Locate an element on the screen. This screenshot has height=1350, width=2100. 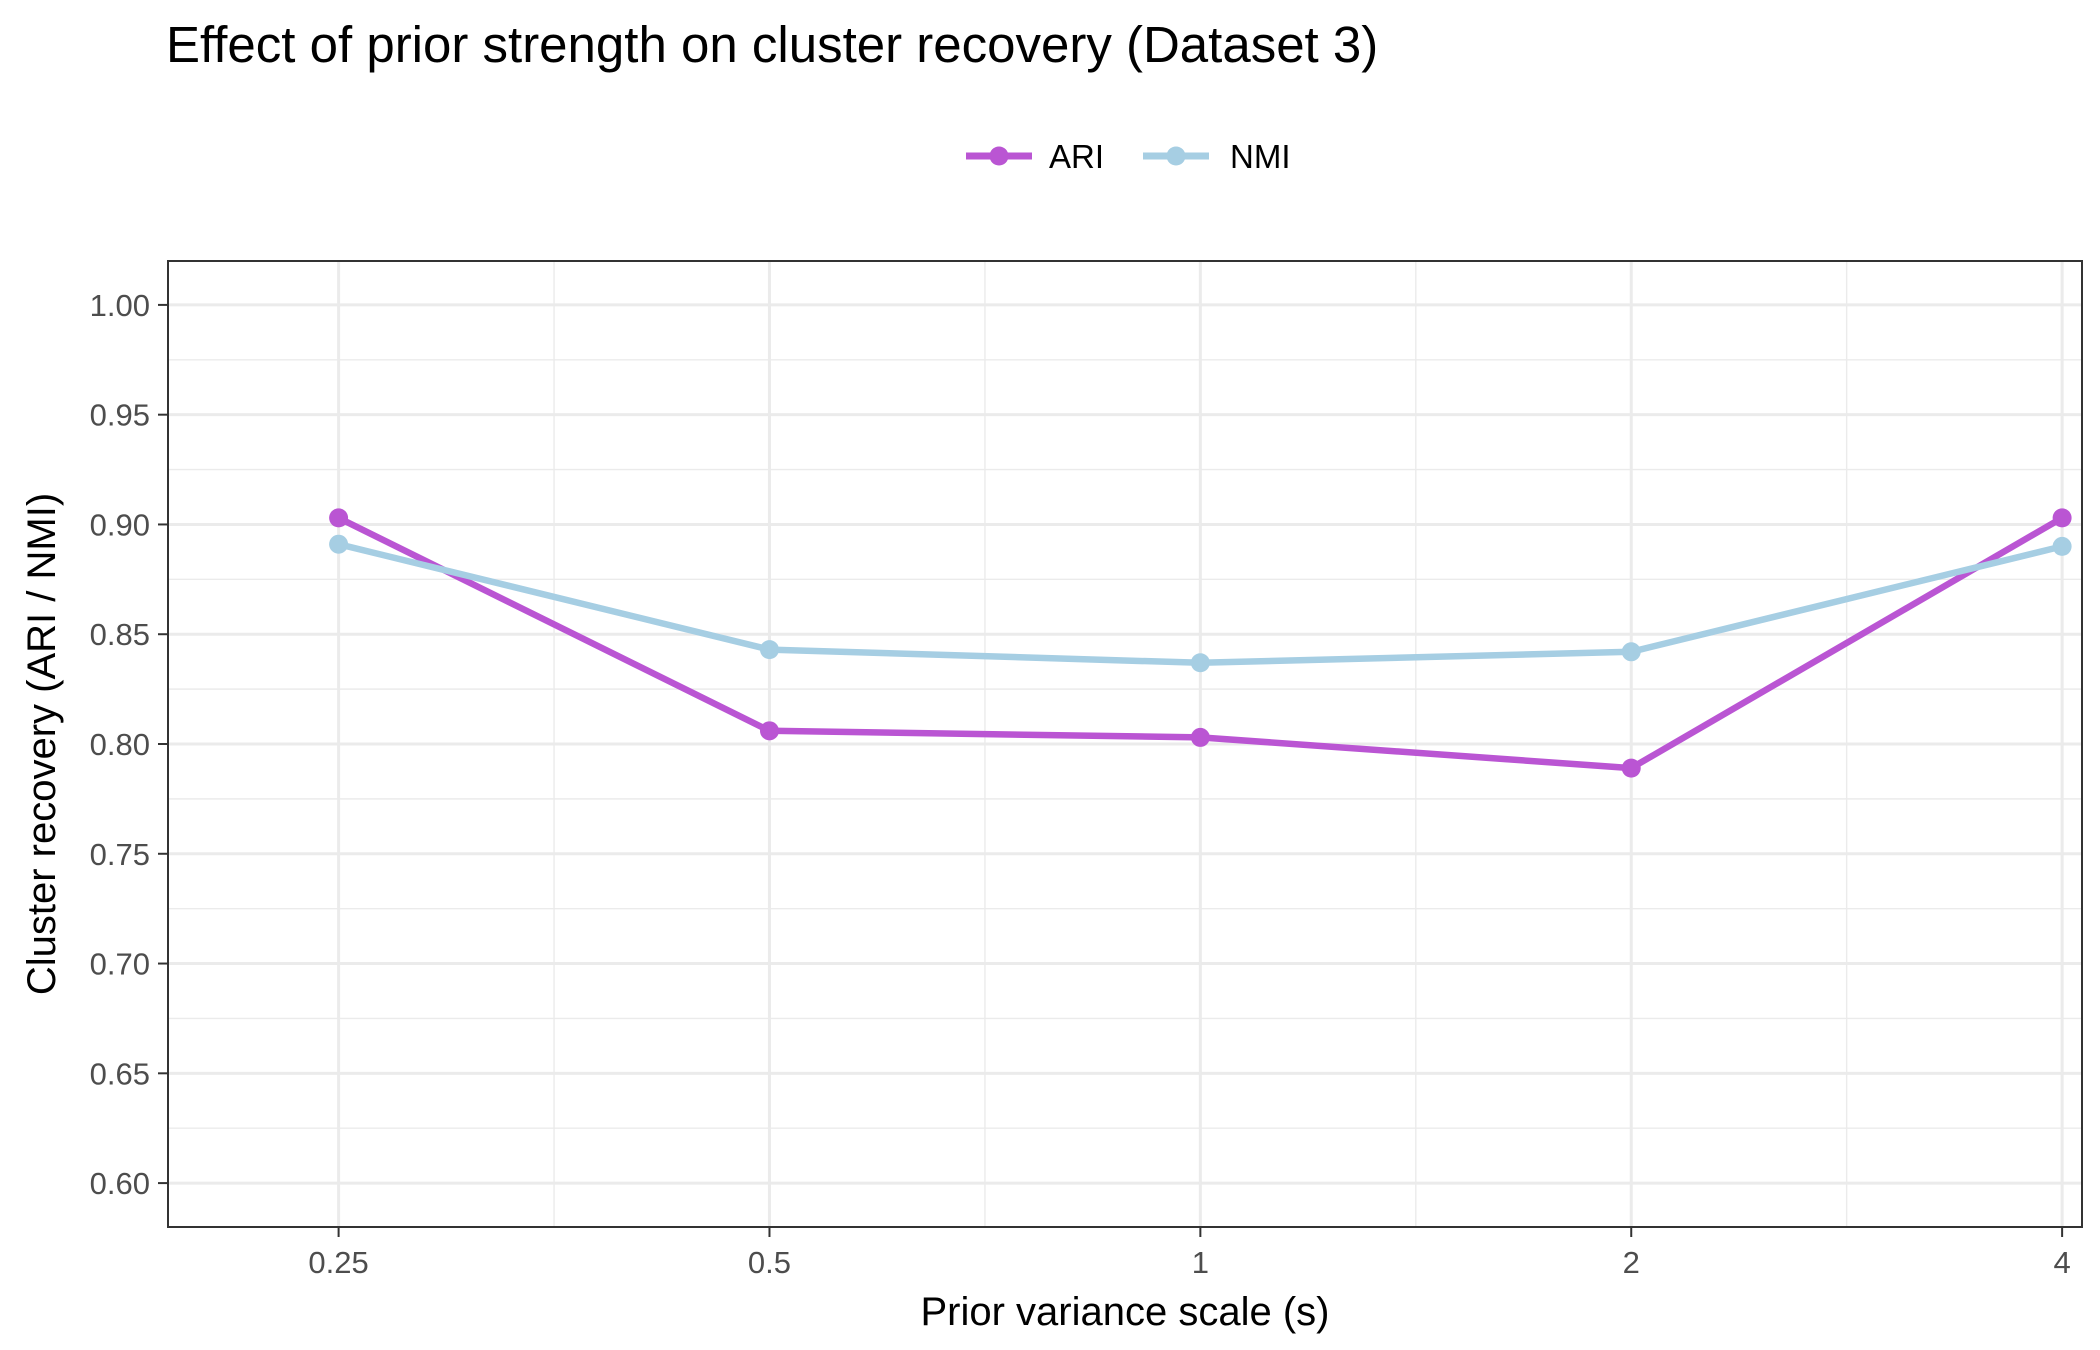
y-tick-label: 1.00 is located at coordinates (120, 305).